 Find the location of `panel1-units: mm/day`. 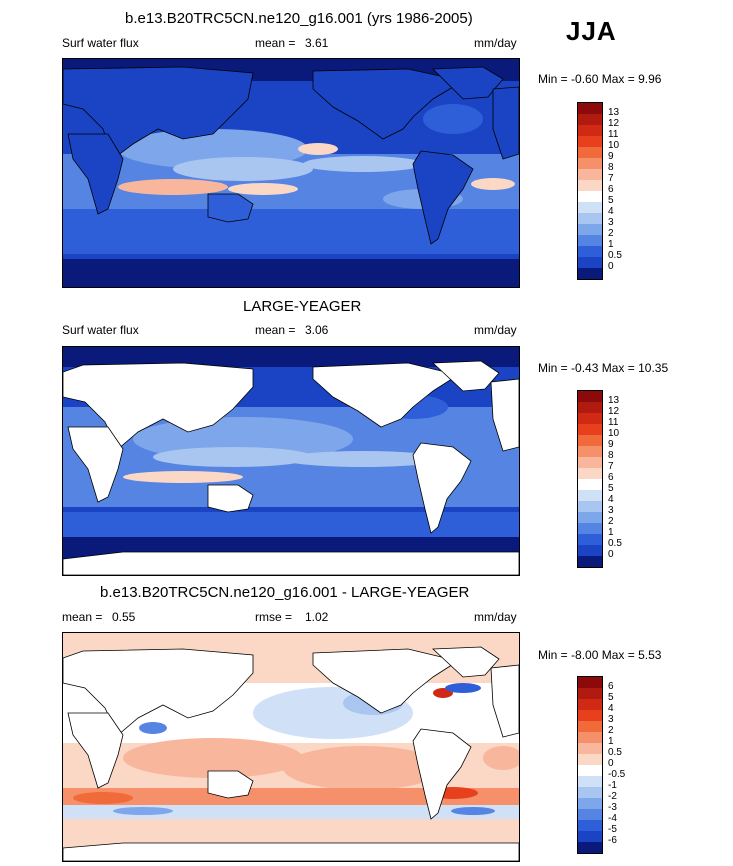

panel1-units: mm/day is located at coordinates (495, 43).